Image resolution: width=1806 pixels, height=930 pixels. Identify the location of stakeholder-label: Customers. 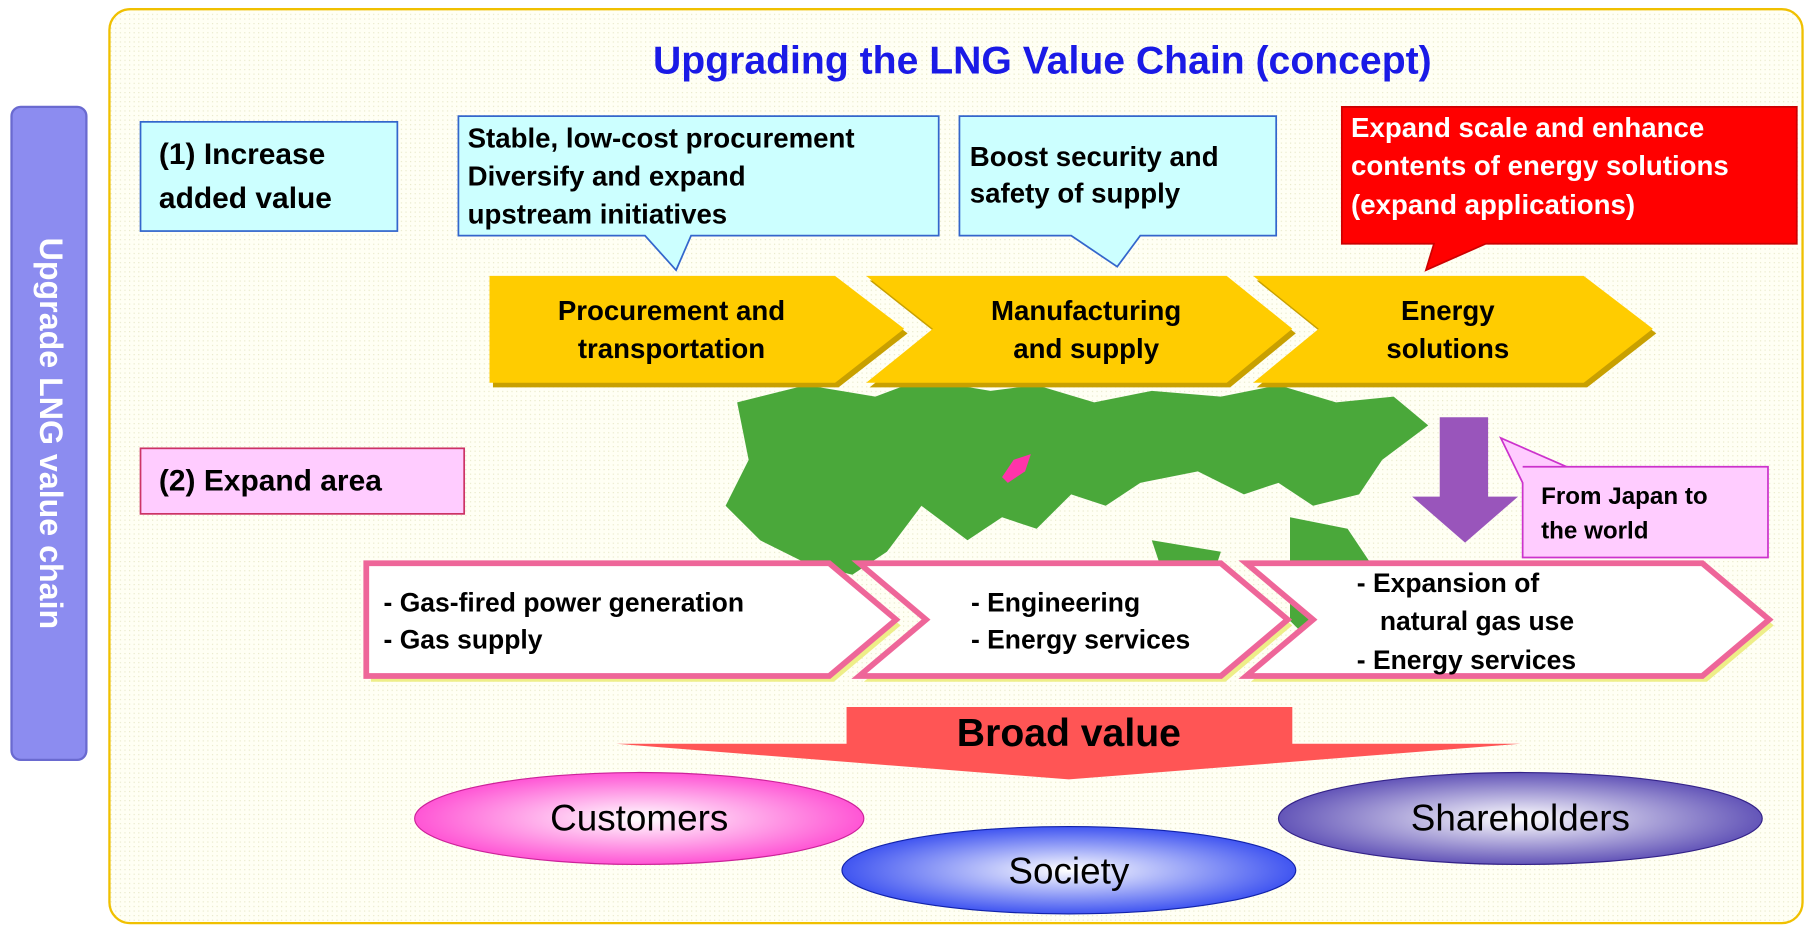
(639, 818).